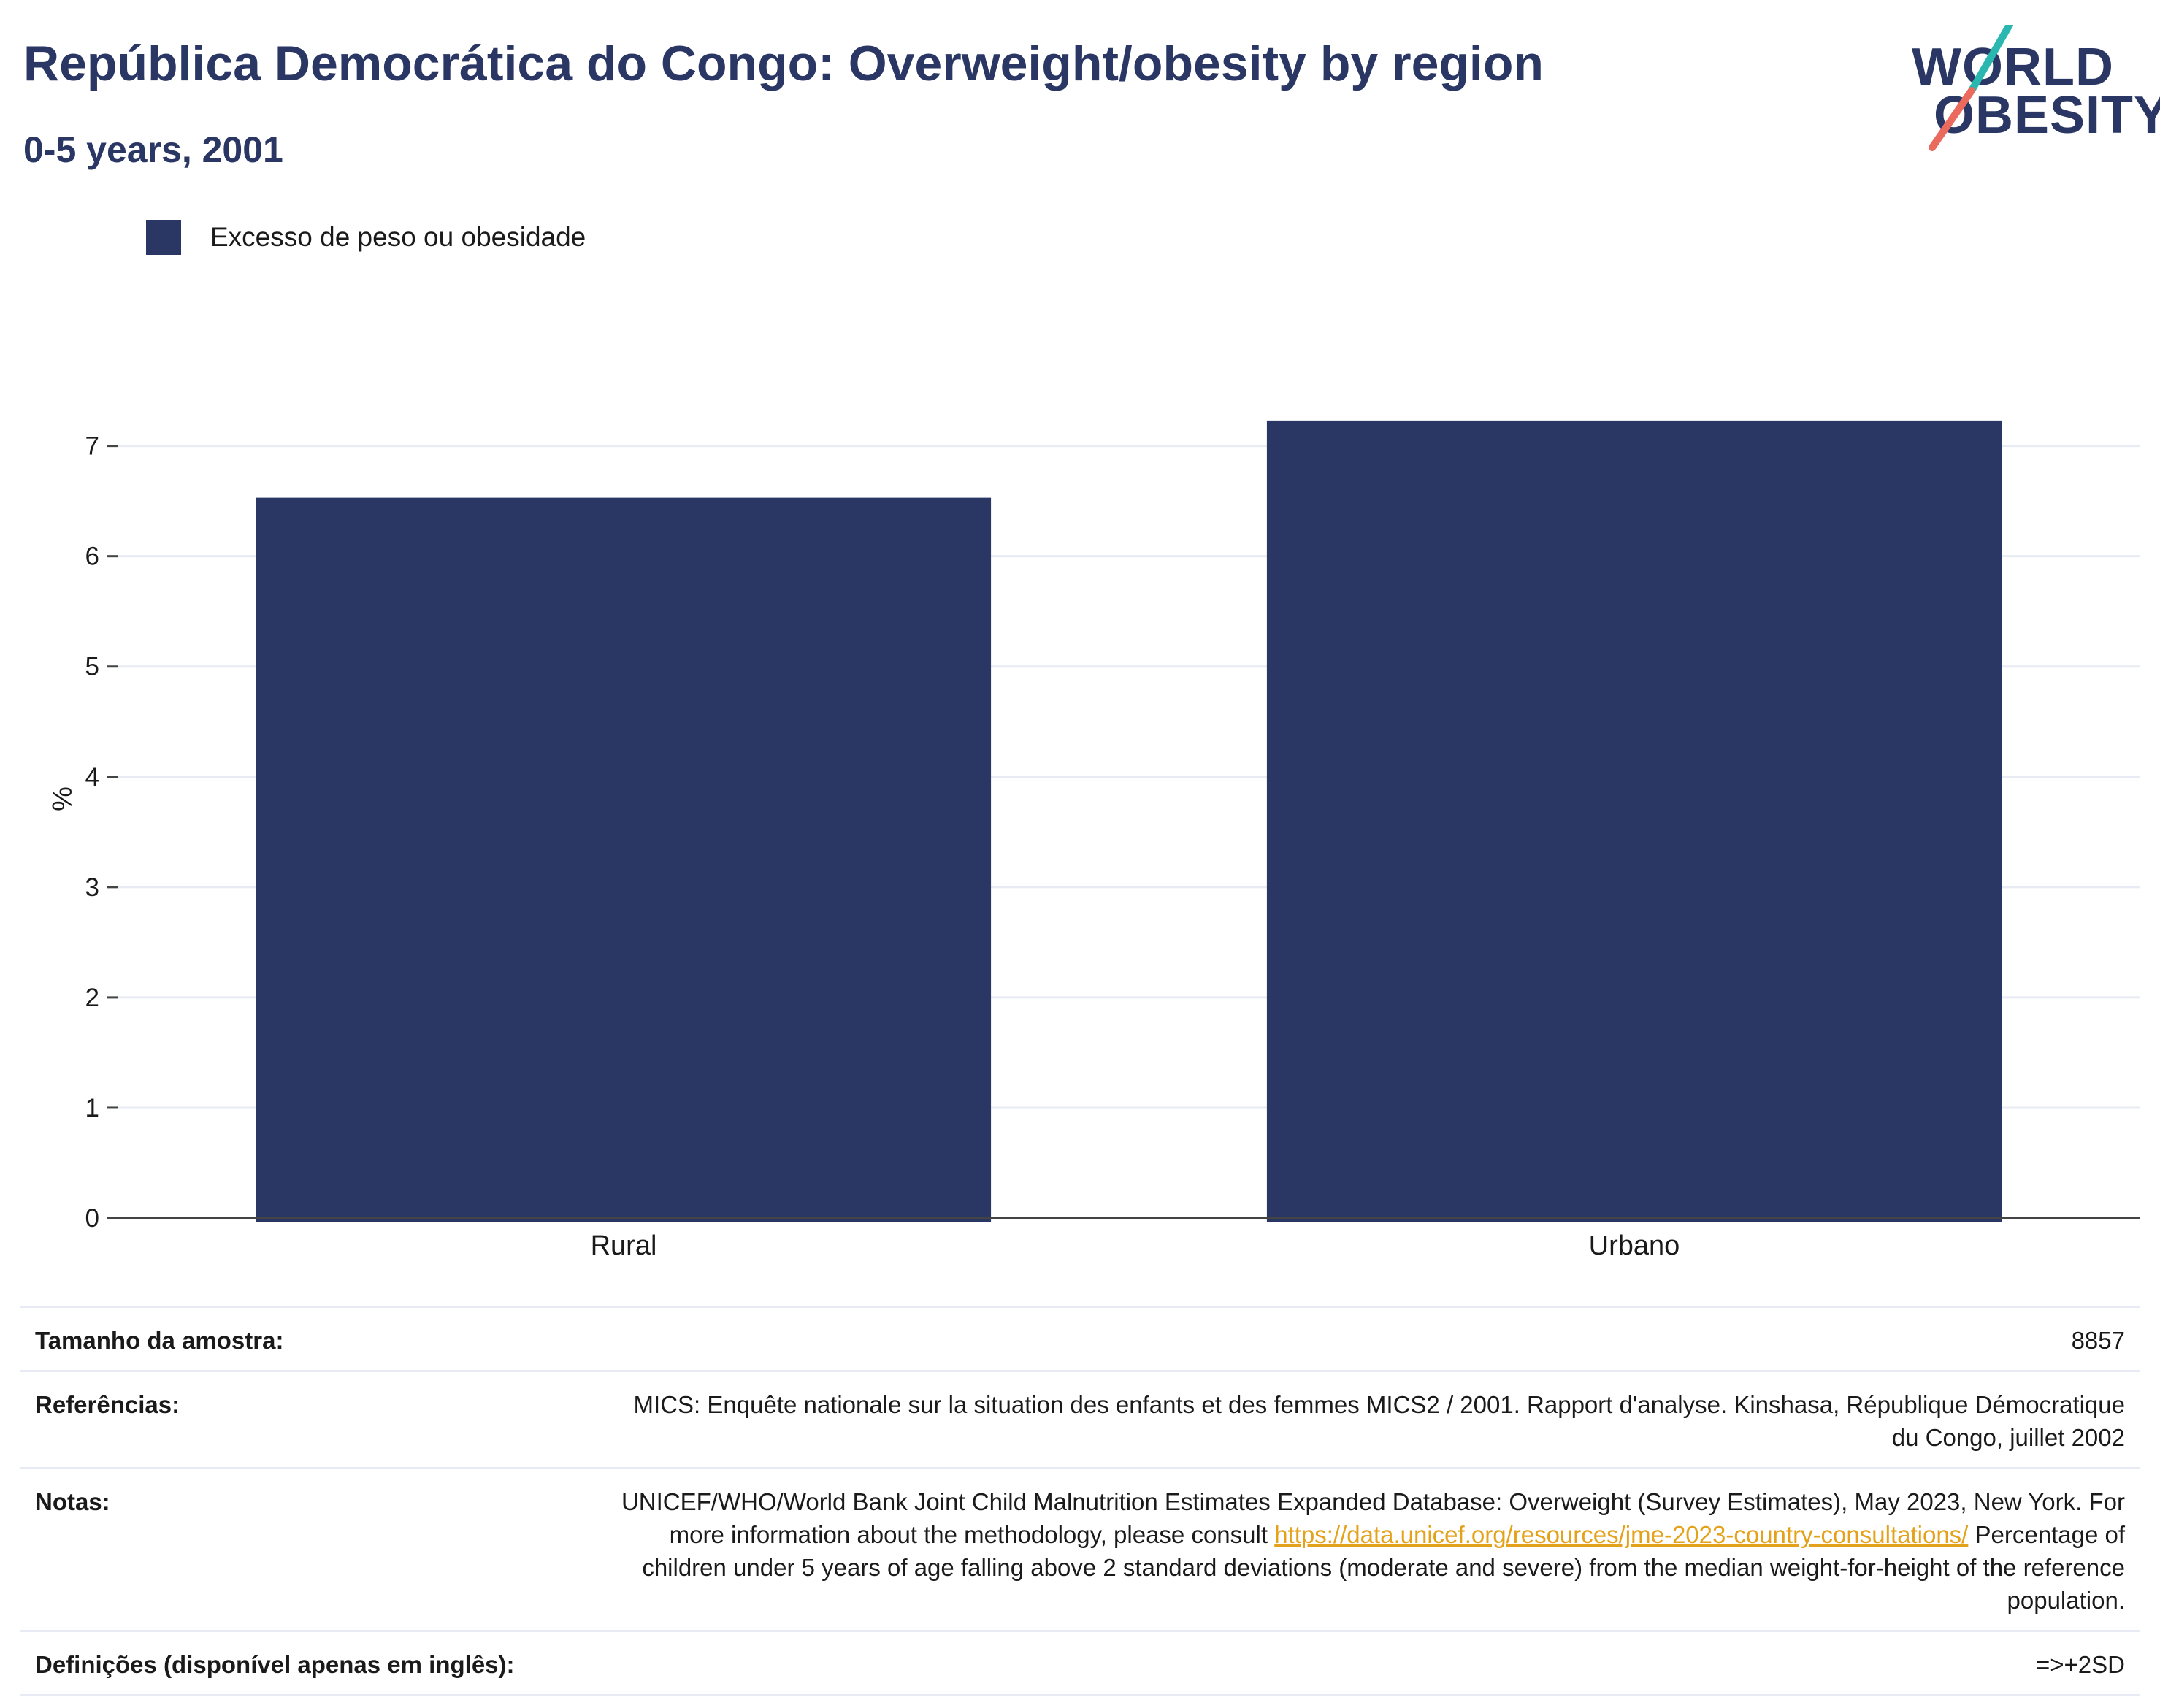 Image resolution: width=2160 pixels, height=1708 pixels. I want to click on legend: Excesso de peso ou obesidade, so click(366, 237).